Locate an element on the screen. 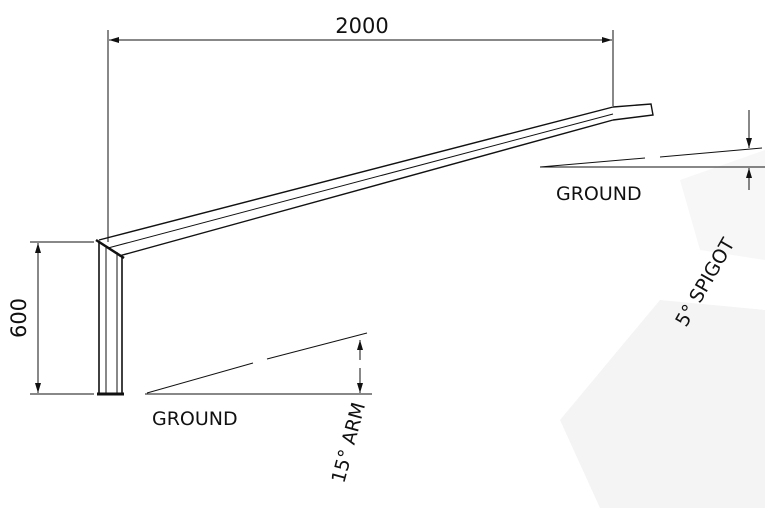 This screenshot has width=765, height=508. spigot-angle-line-a is located at coordinates (592, 162).